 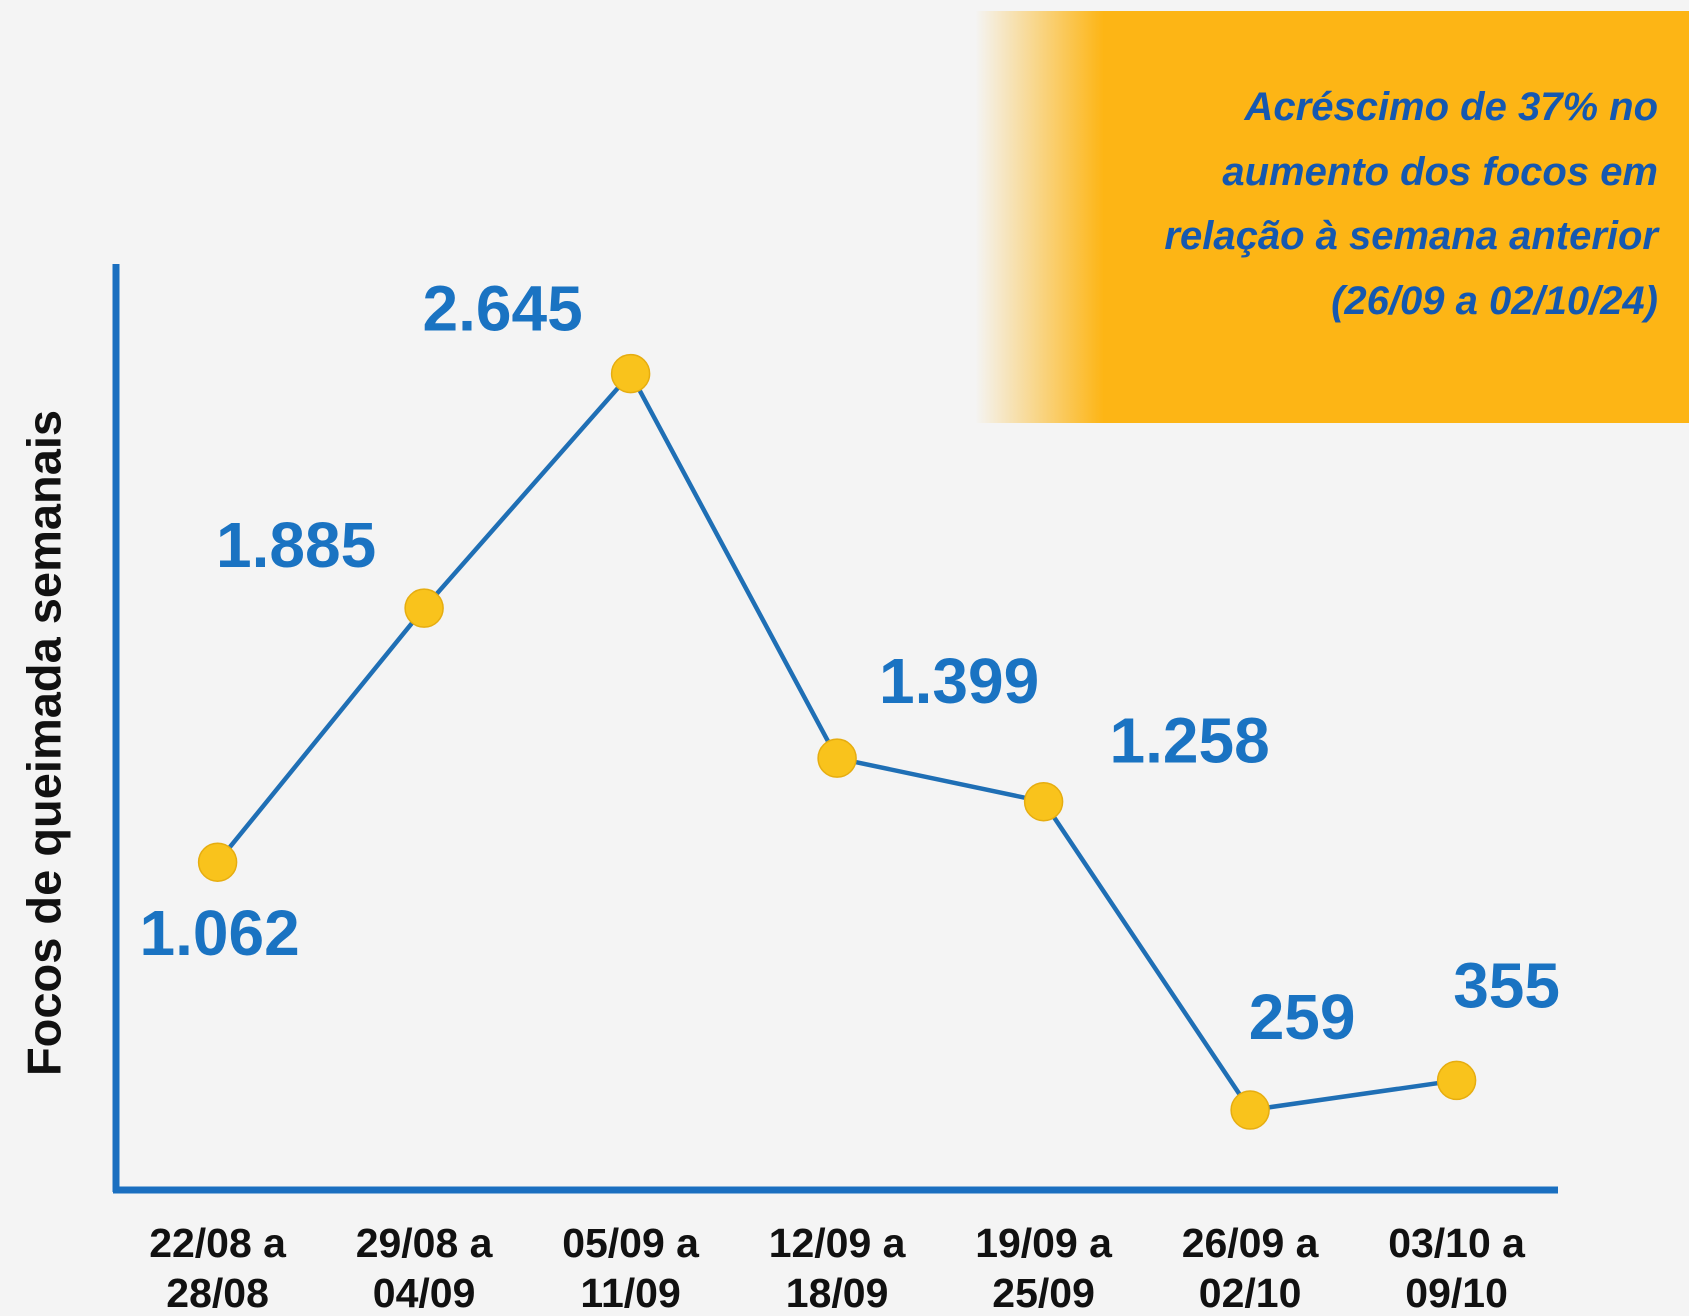 I want to click on x-tick-label: 03/10 a 09/10, so click(x=1456, y=1268).